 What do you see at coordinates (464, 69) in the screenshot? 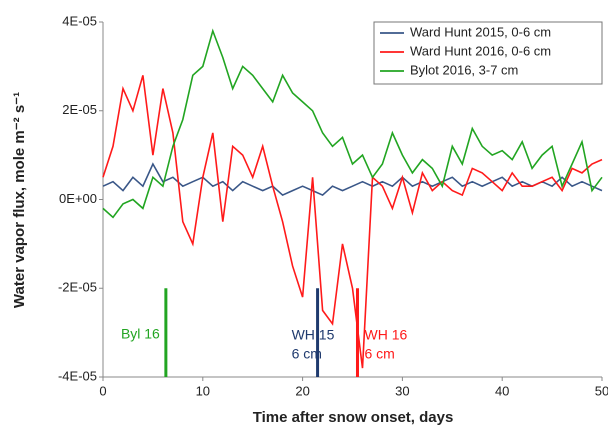
I see `legend-label: Bylot 2016, 3-7 cm` at bounding box center [464, 69].